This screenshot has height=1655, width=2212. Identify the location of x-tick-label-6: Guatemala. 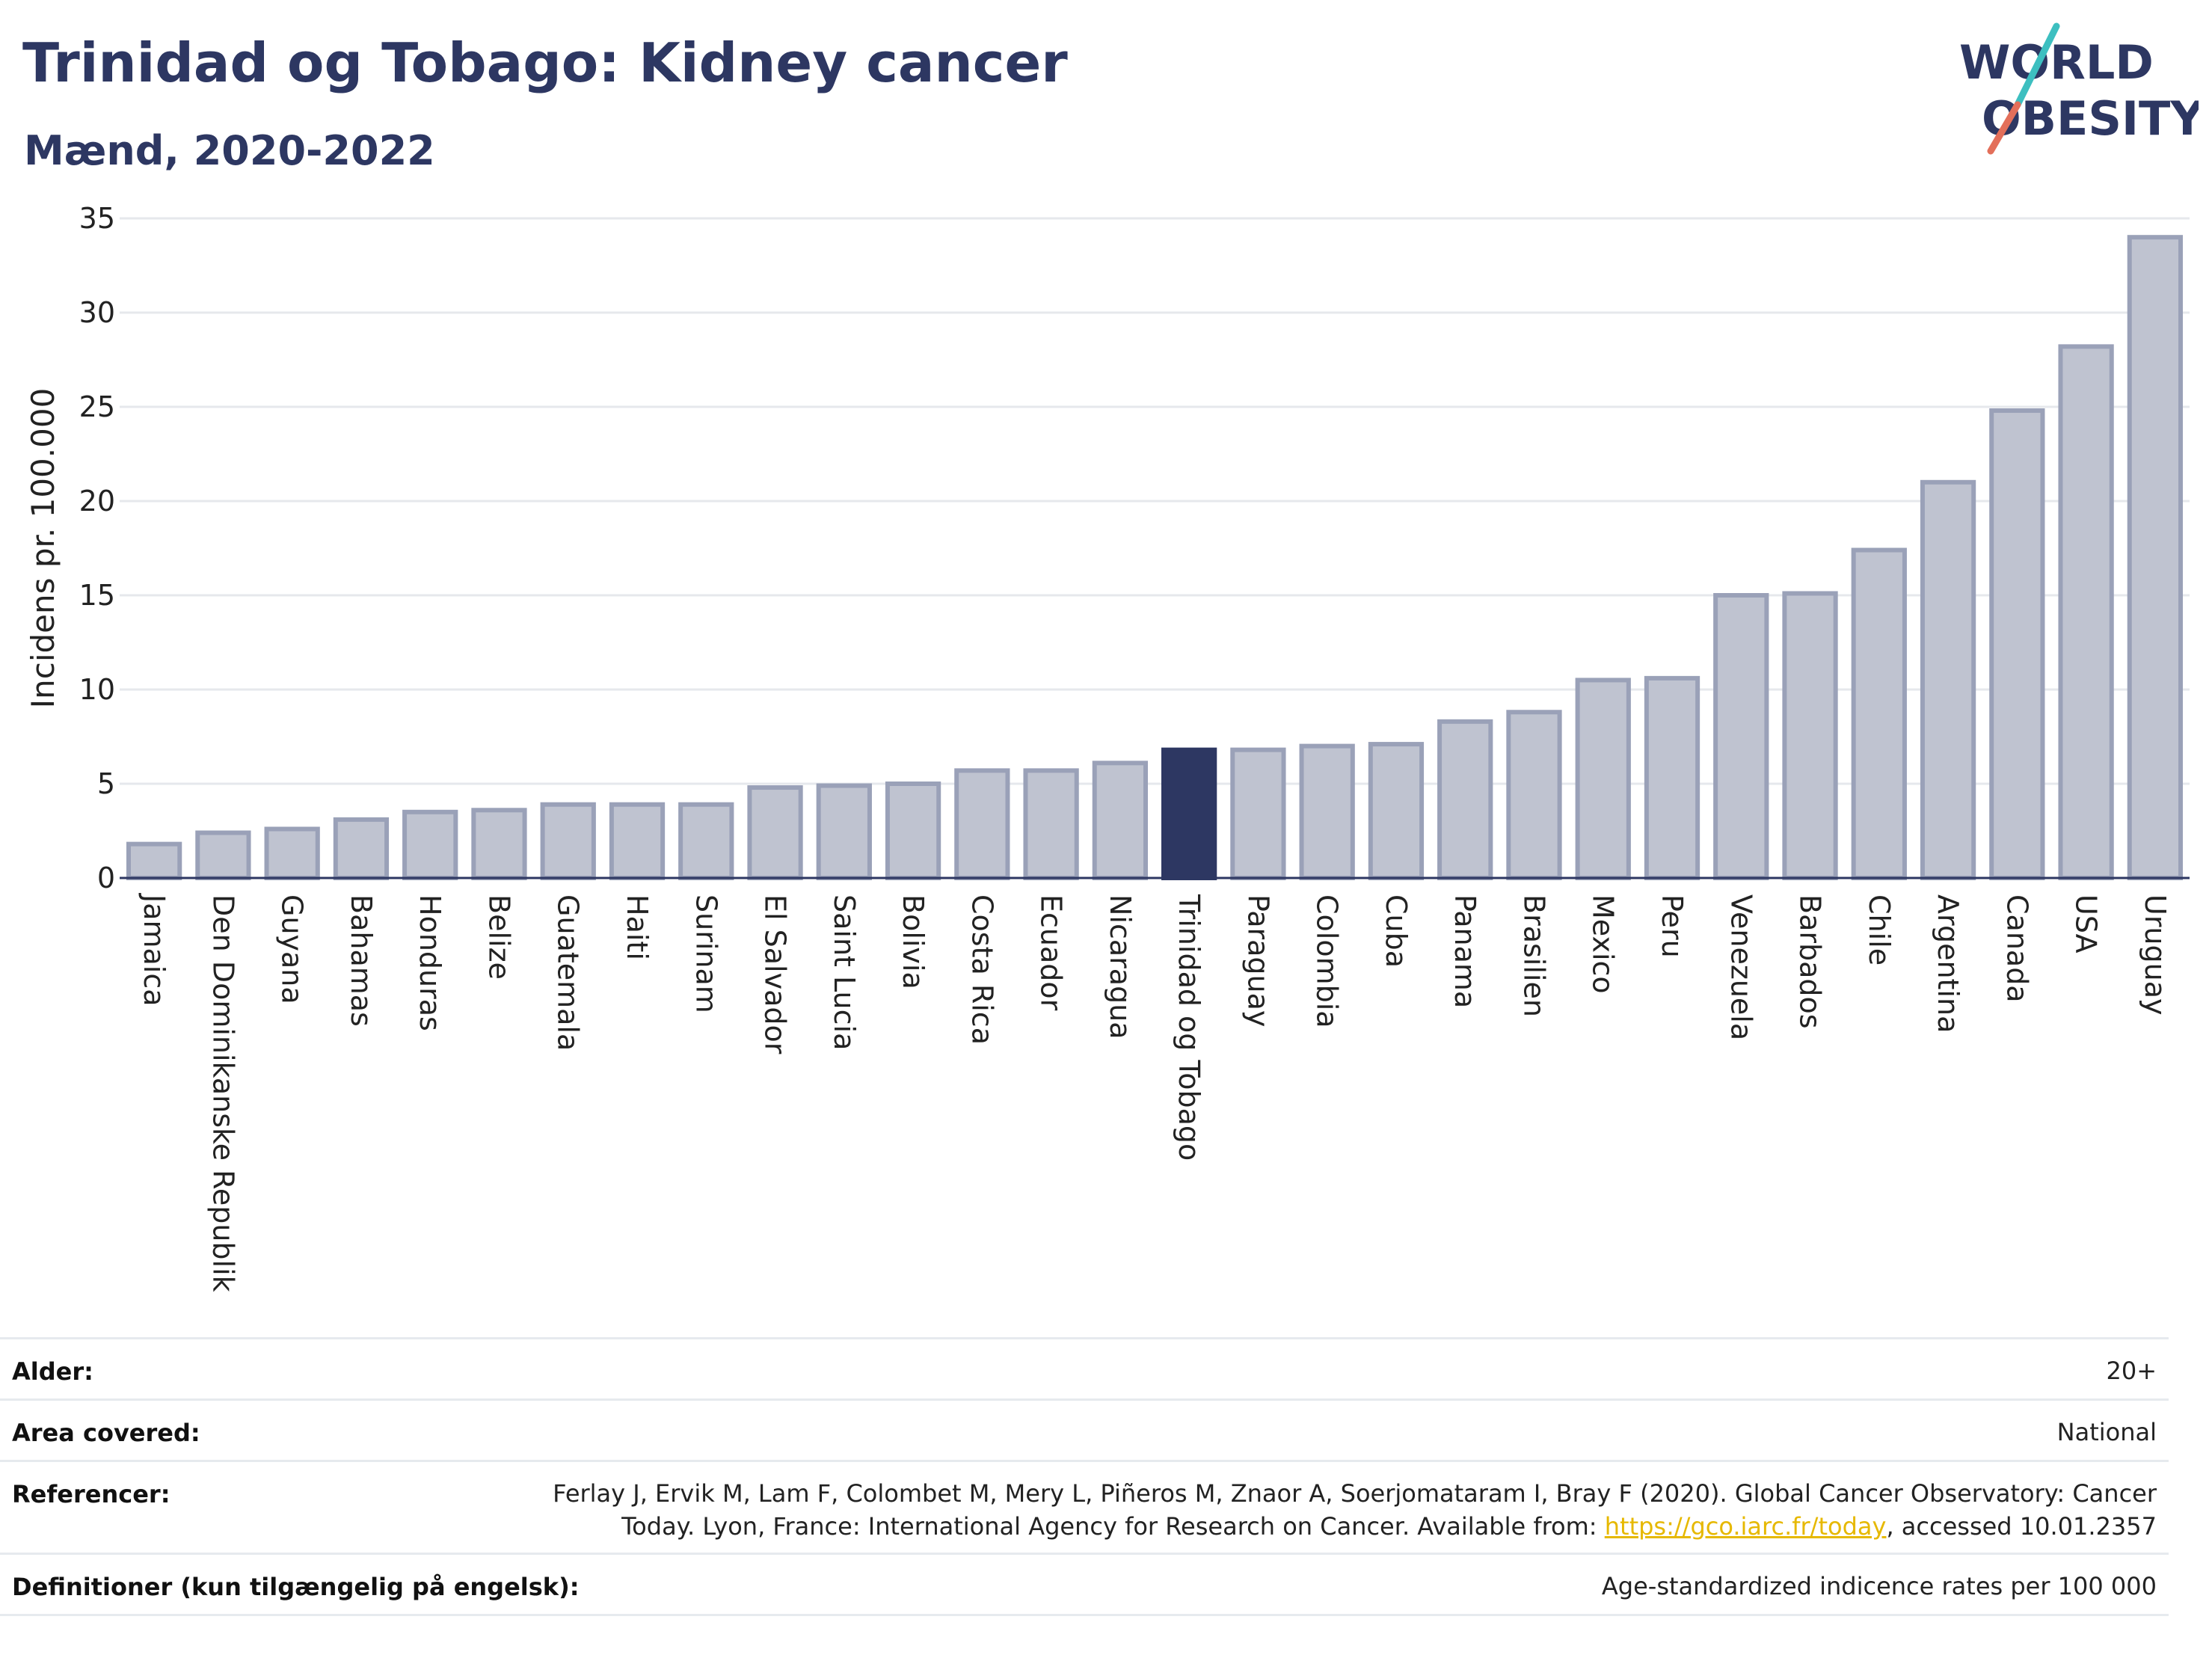
(568, 972).